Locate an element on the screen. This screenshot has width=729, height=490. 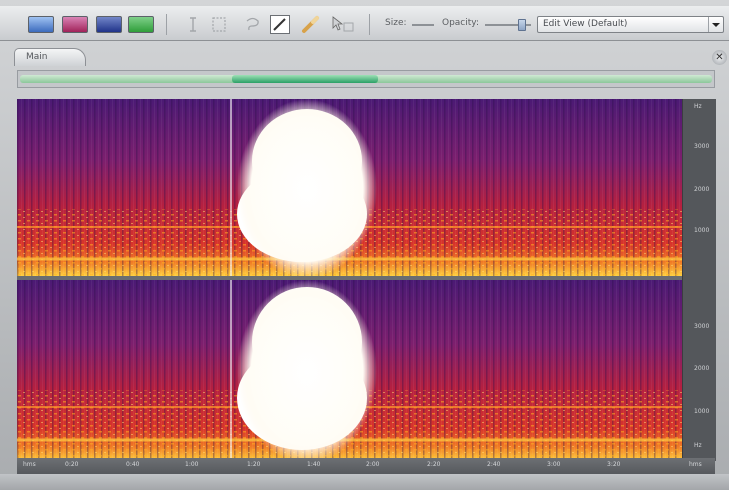
lasso-tool-icon is located at coordinates (252, 24).